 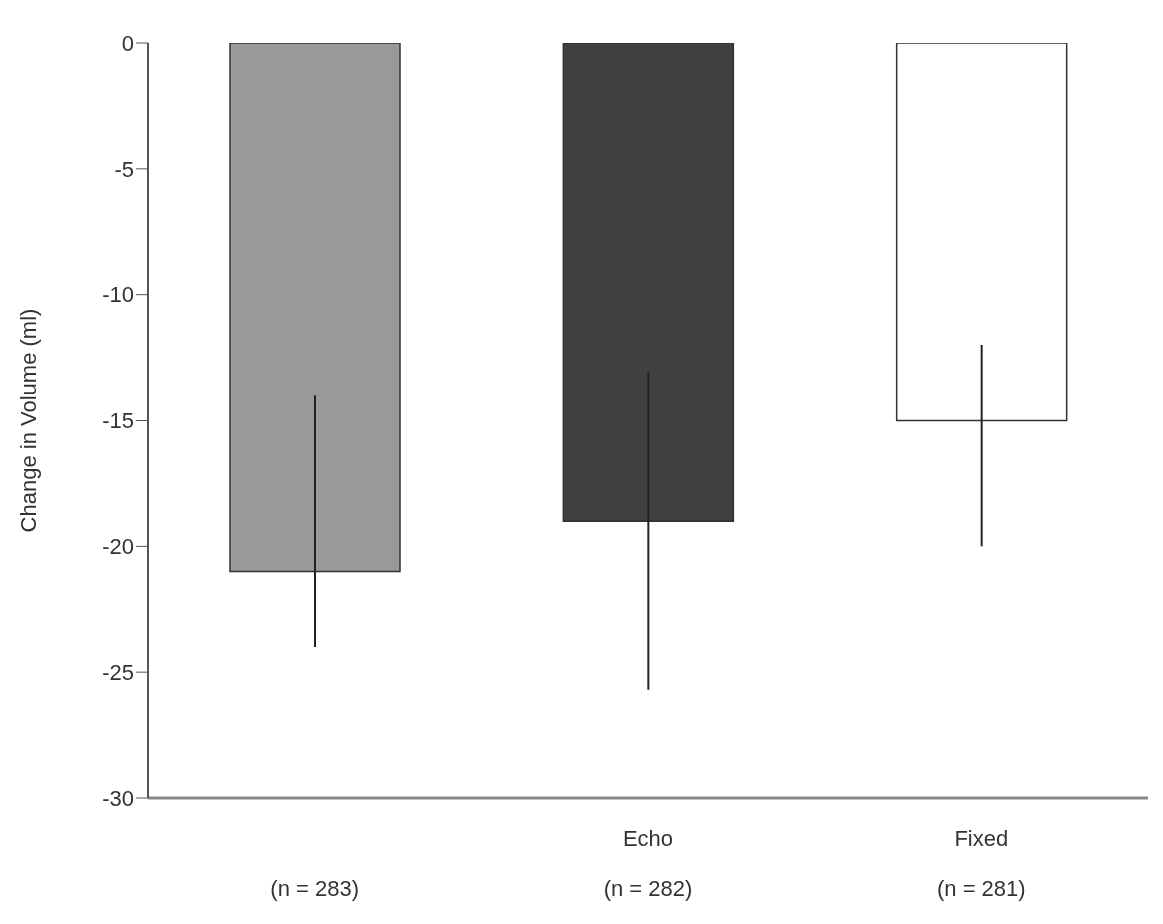 What do you see at coordinates (127, 43) in the screenshot?
I see `y-tick-label: 0` at bounding box center [127, 43].